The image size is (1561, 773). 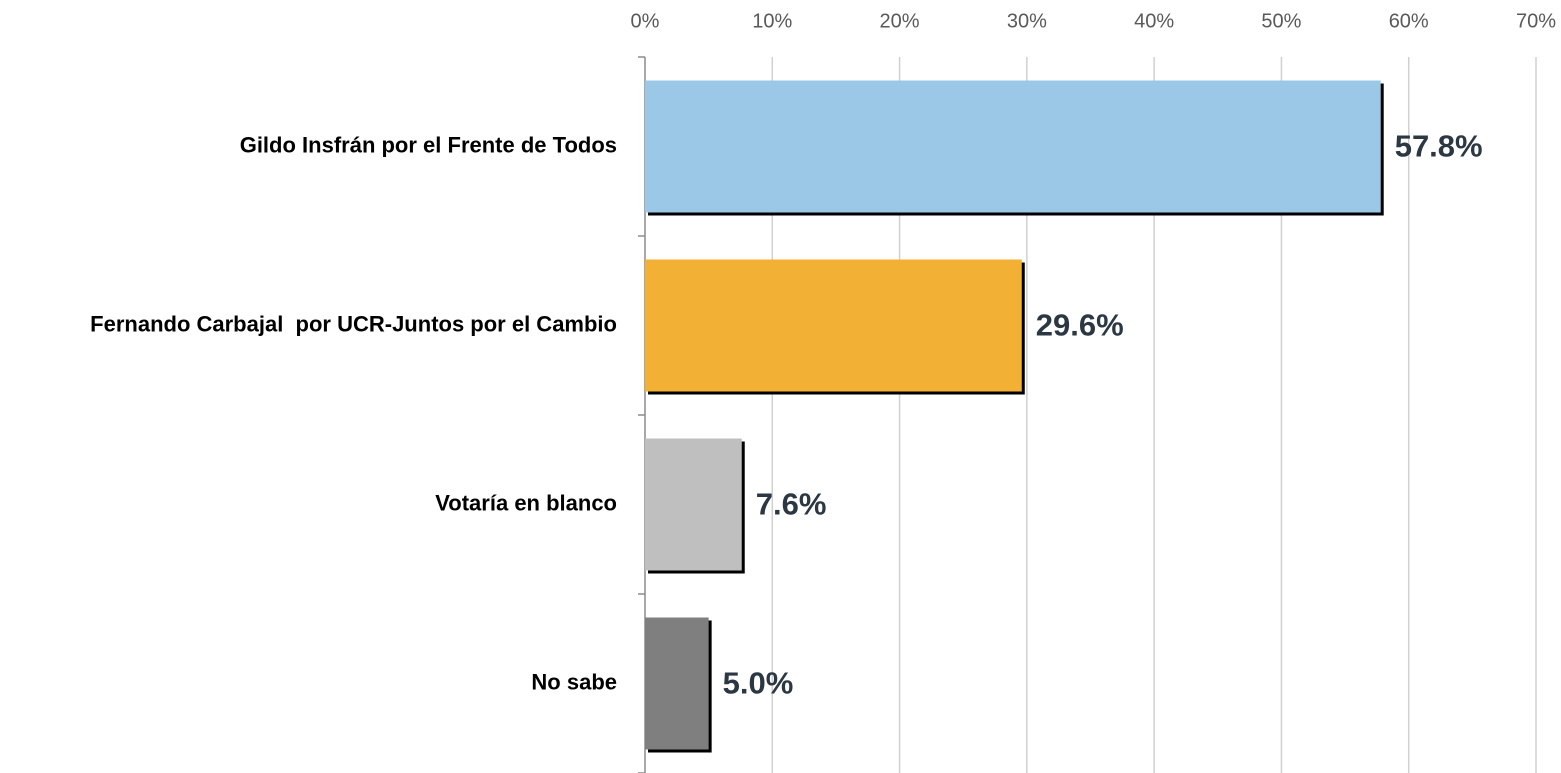 I want to click on x-tick-label: 0%, so click(x=645, y=21).